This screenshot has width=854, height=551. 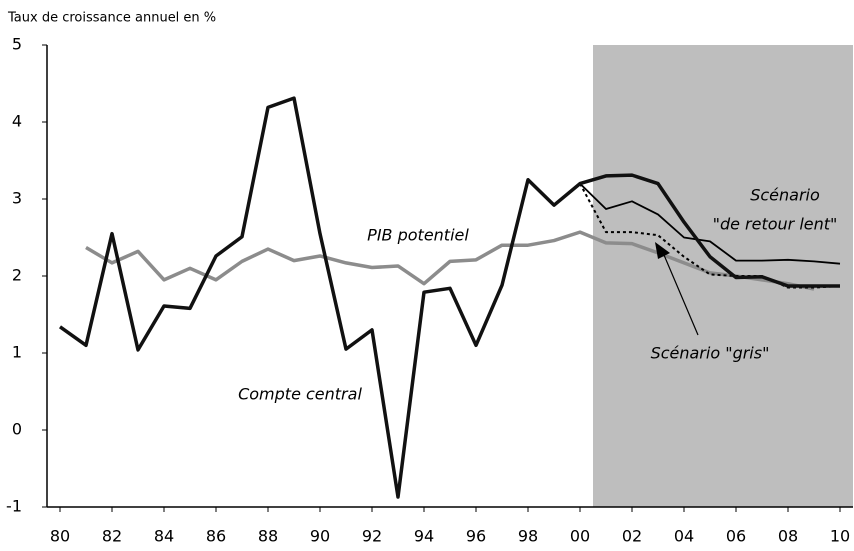 What do you see at coordinates (17, 198) in the screenshot?
I see `y-tick-label: 3` at bounding box center [17, 198].